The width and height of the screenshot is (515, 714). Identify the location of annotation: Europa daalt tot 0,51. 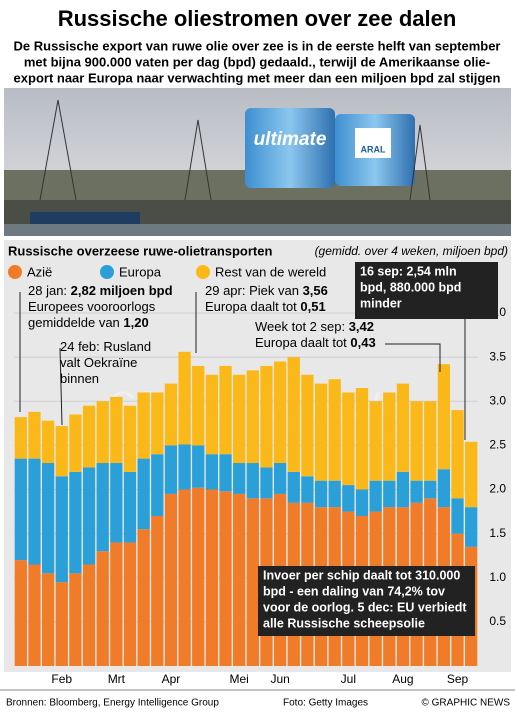
(265, 306).